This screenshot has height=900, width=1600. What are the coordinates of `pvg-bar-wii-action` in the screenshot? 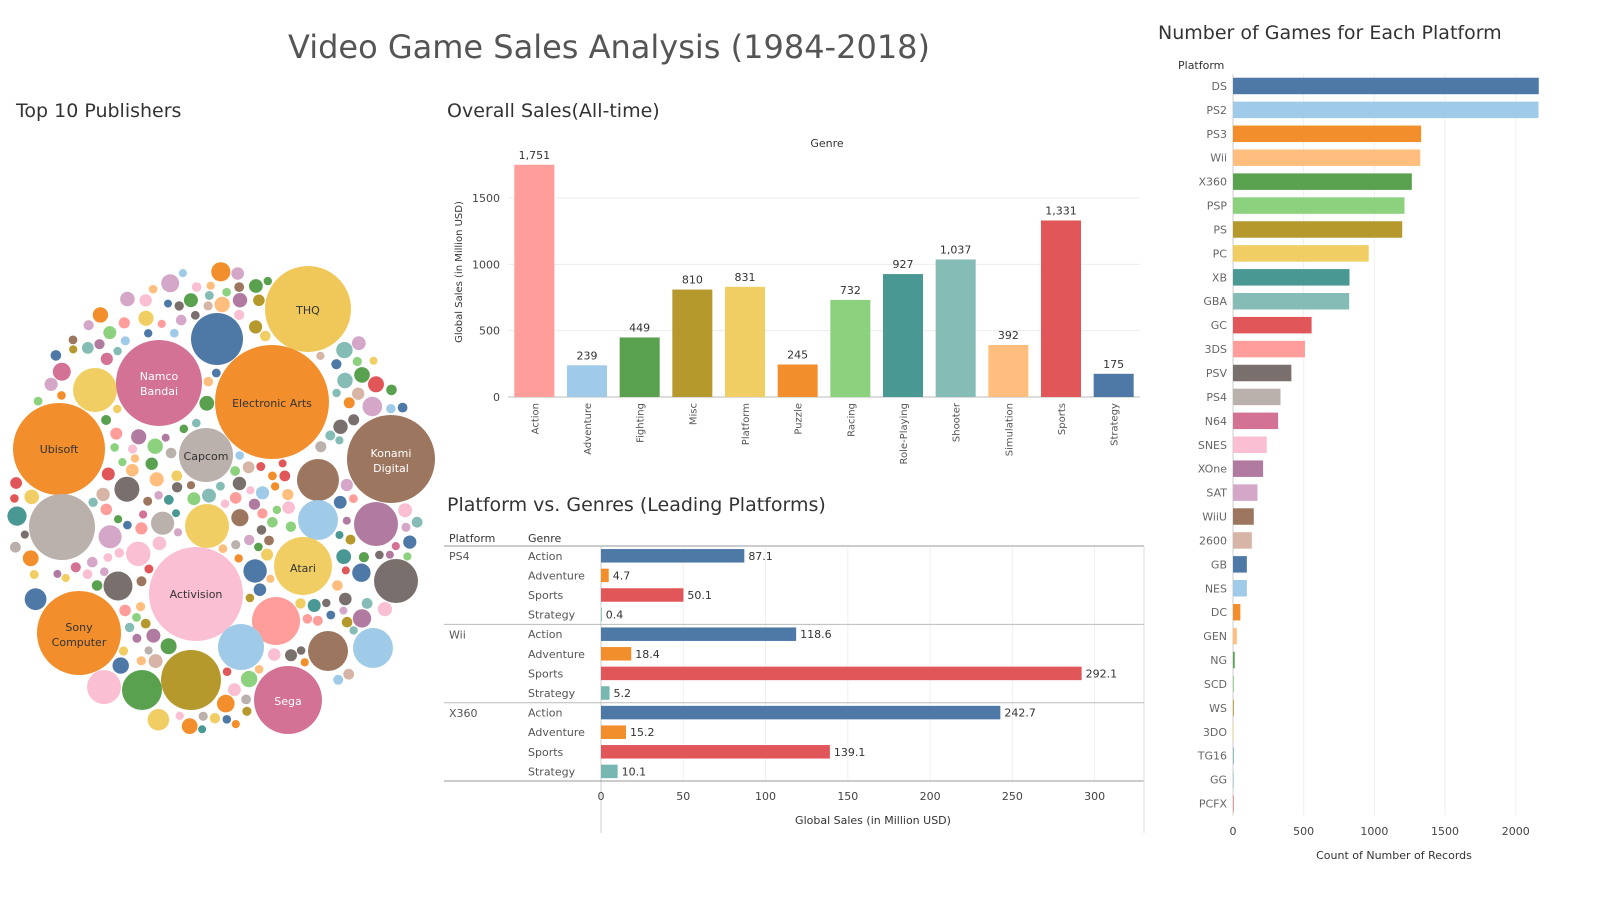 It's located at (699, 634).